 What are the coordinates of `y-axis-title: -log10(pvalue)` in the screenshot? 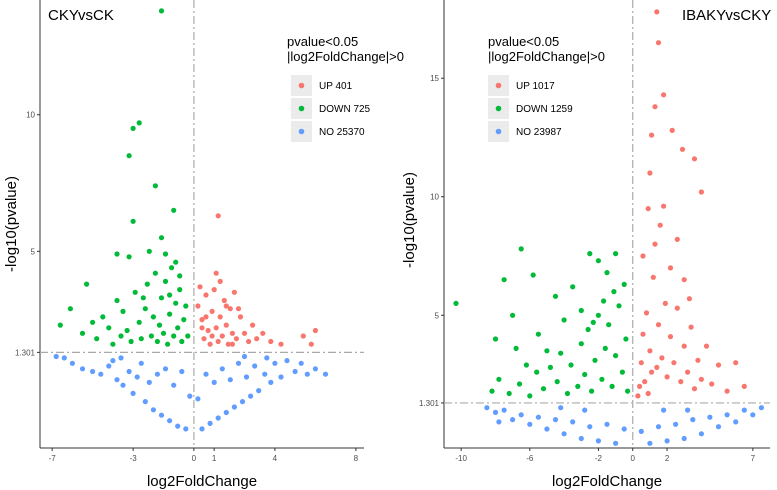 It's located at (11, 224).